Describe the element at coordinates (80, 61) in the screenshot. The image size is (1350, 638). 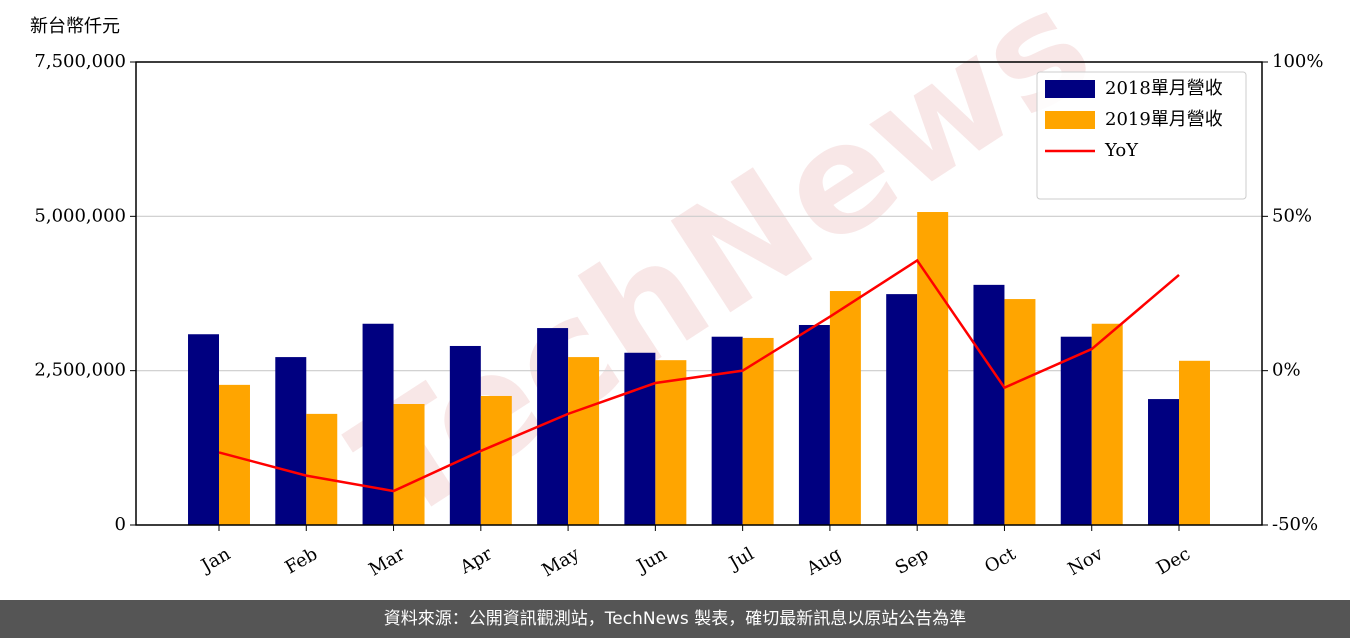
I see `y-tick-label: 7,500,000` at that location.